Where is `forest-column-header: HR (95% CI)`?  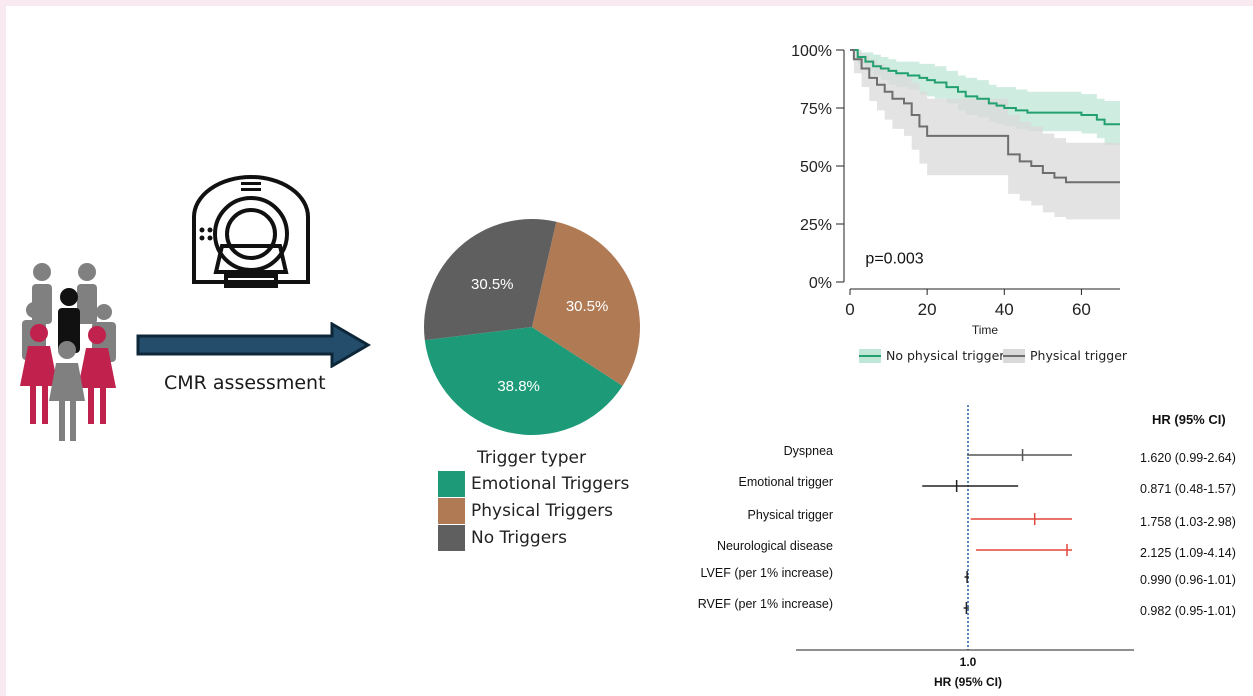
forest-column-header: HR (95% CI) is located at coordinates (1189, 419).